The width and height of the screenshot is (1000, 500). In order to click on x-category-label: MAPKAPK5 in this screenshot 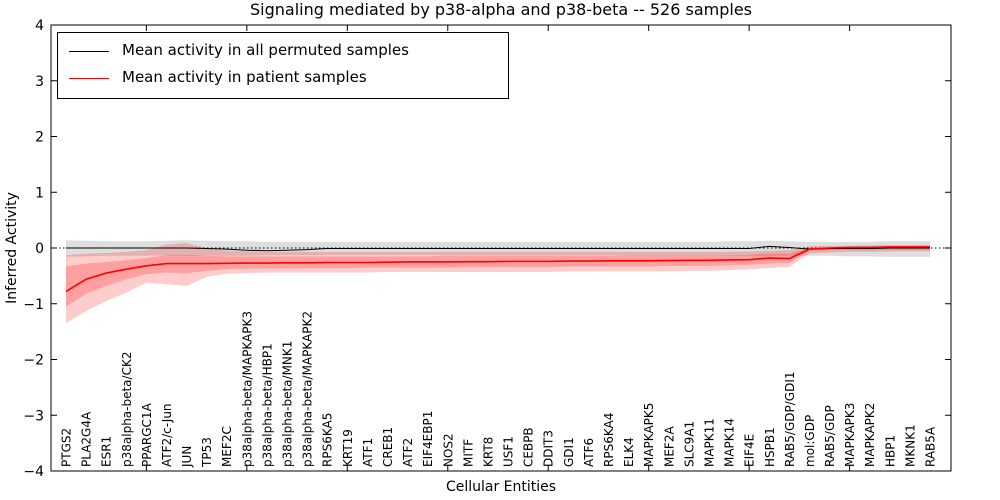, I will do `click(649, 435)`.